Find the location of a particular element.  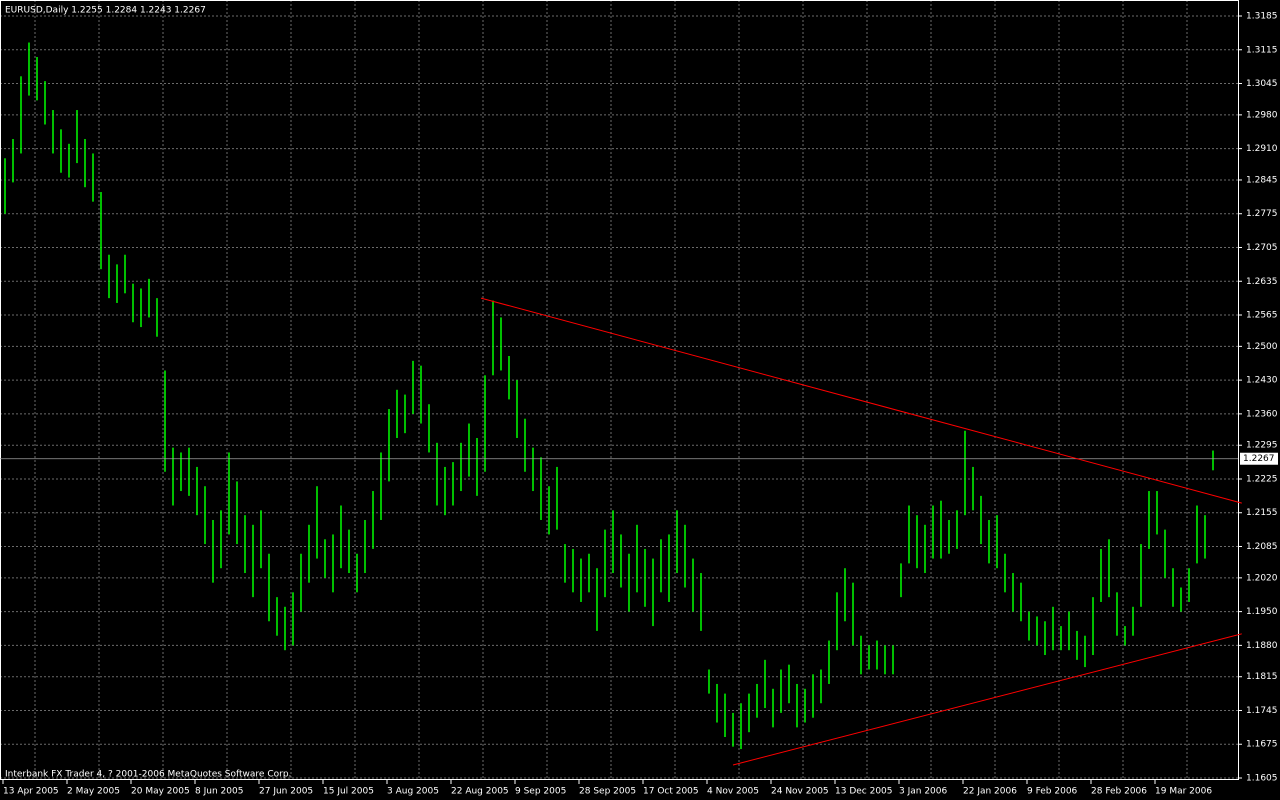

x-tick-label: 24 Nov 2005 is located at coordinates (800, 792).